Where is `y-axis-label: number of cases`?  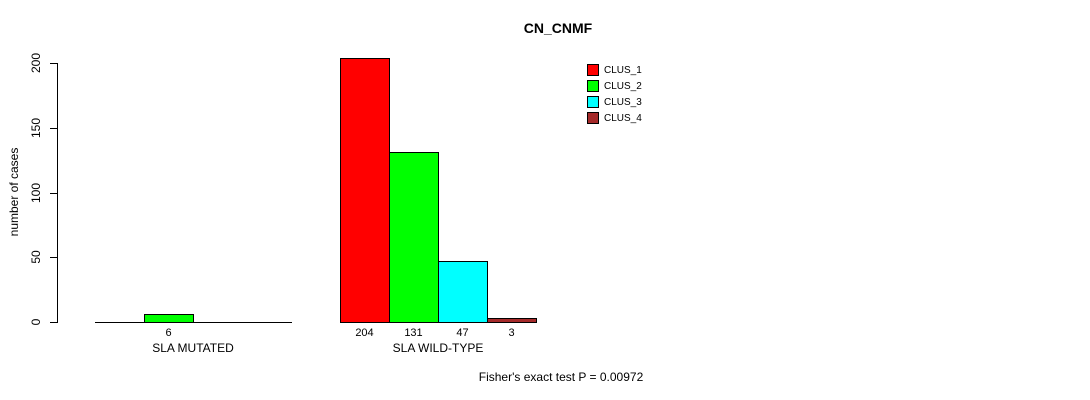 y-axis-label: number of cases is located at coordinates (14, 192).